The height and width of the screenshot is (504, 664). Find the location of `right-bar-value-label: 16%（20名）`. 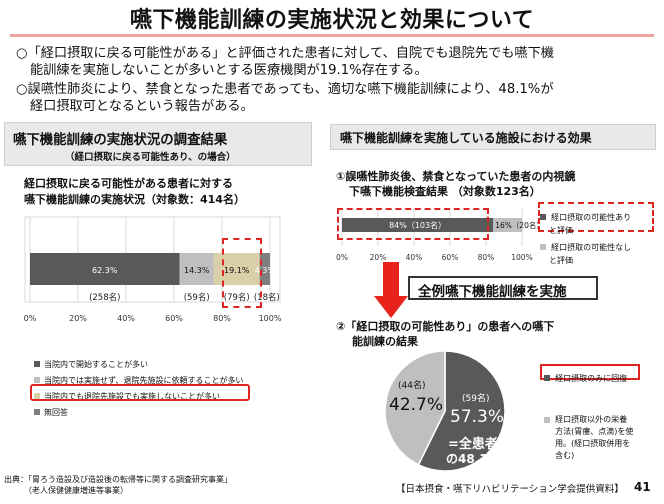

right-bar-value-label: 16%（20名） is located at coordinates (516, 225).